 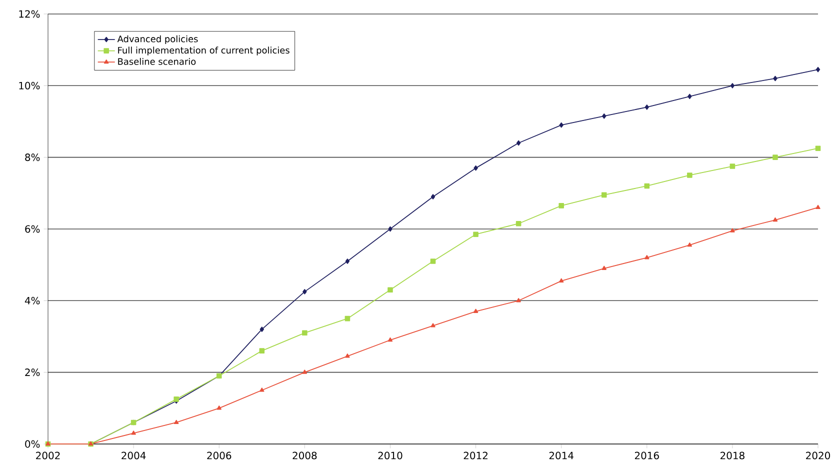 What do you see at coordinates (32, 444) in the screenshot?
I see `y-tick-label: 0%` at bounding box center [32, 444].